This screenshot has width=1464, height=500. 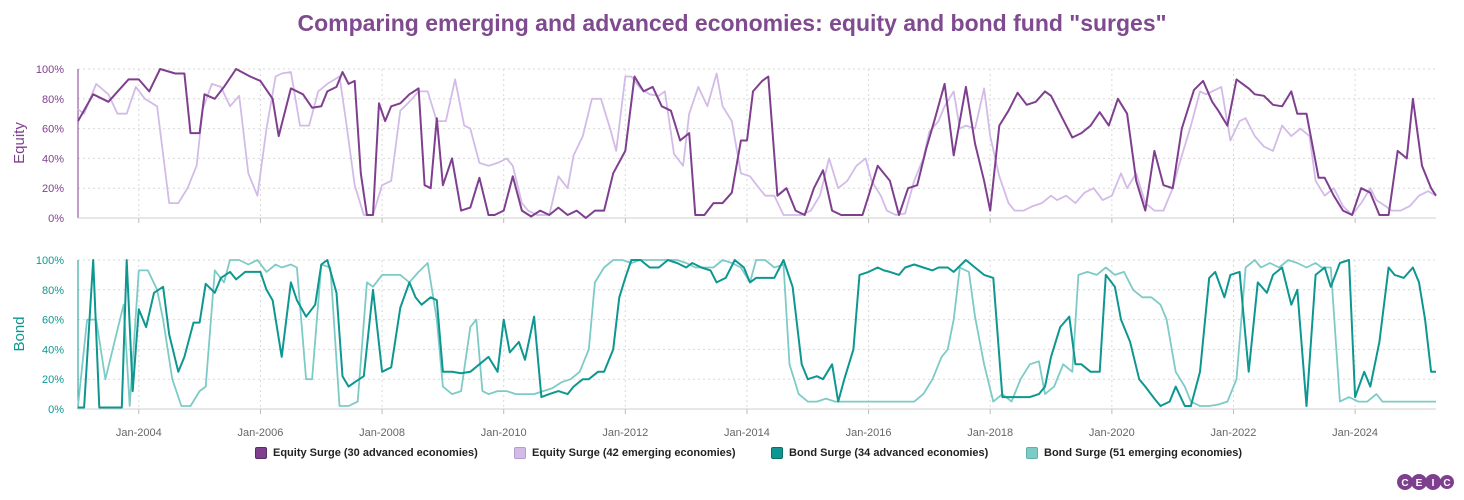 I want to click on legend-item-bond-emerging: Bond Surge (51 emerging economies), so click(x=1134, y=453).